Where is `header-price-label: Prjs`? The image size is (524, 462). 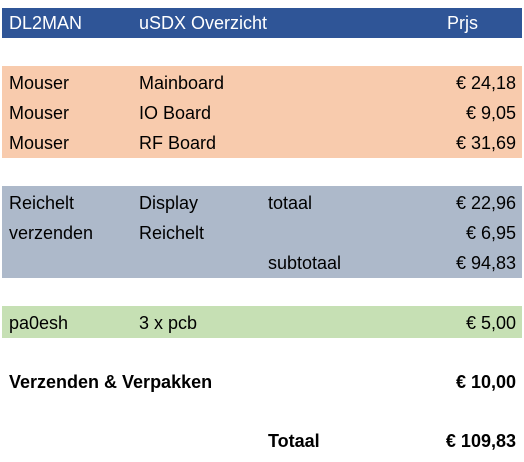 header-price-label: Prjs is located at coordinates (462, 23).